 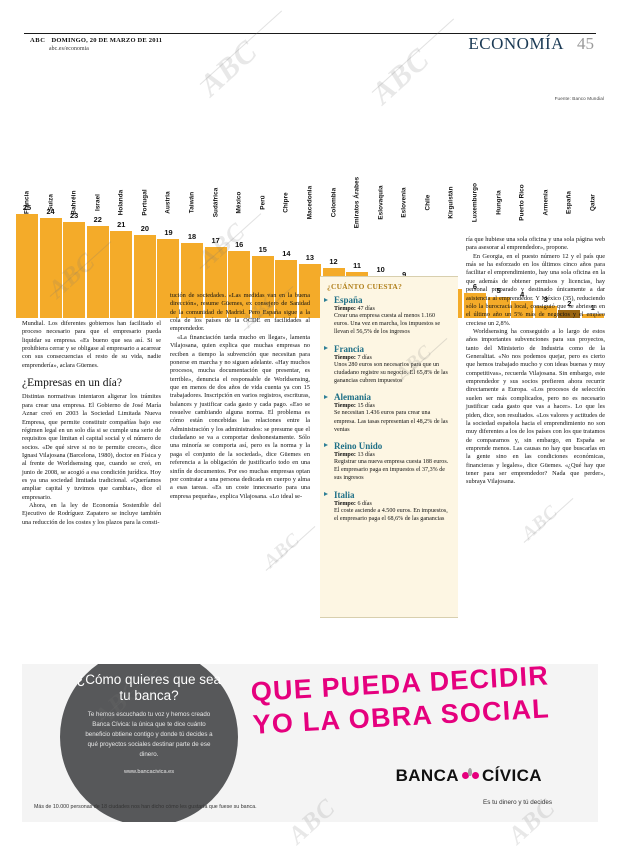 I want to click on masthead-url: abc.es/economia, so click(x=69, y=48).